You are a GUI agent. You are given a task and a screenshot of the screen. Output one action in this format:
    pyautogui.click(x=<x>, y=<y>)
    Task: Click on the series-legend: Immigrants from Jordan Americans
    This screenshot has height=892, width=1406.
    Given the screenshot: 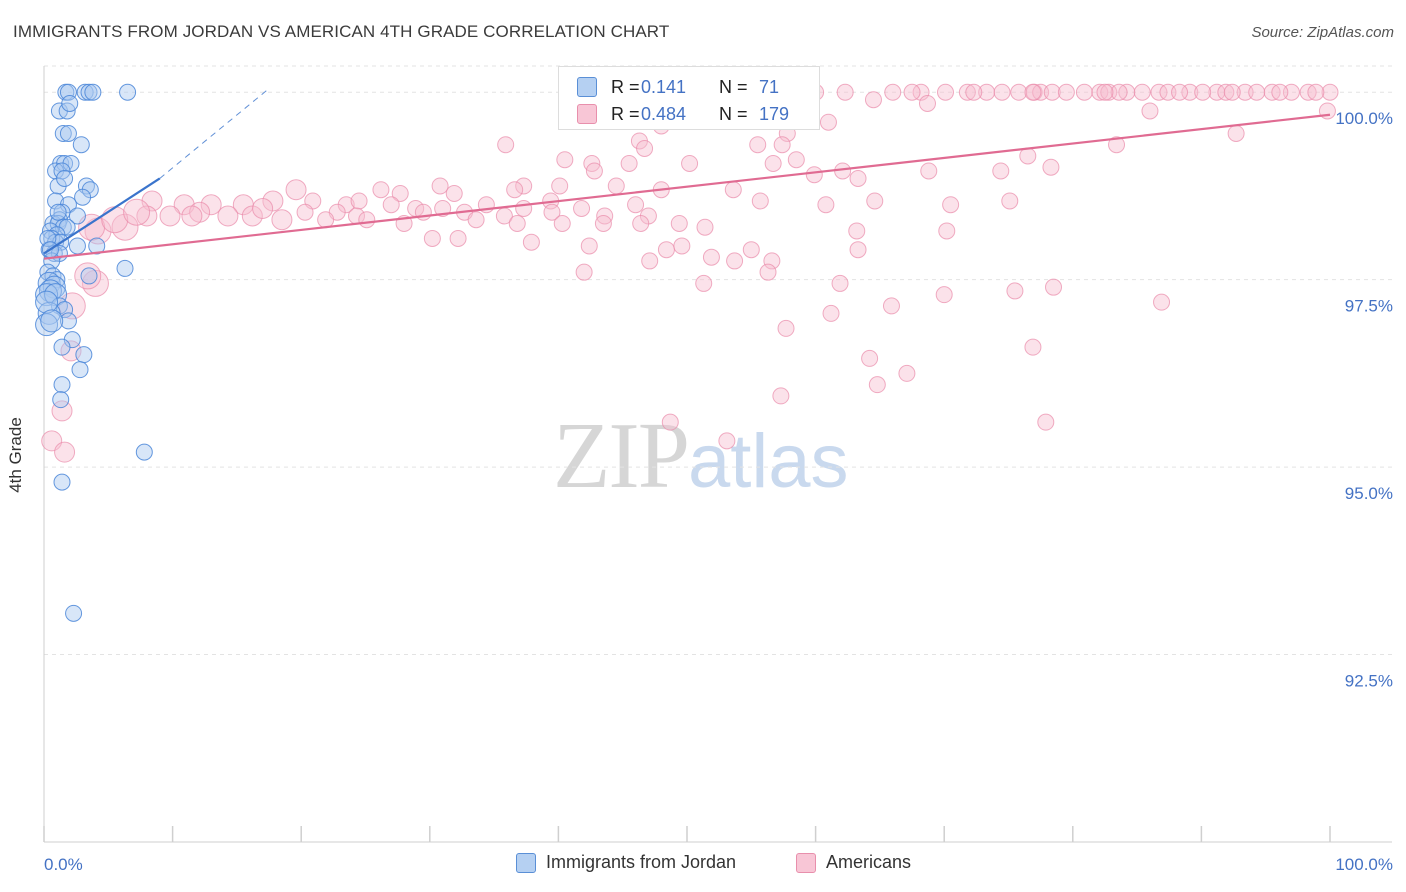 What is the action you would take?
    pyautogui.click(x=703, y=865)
    